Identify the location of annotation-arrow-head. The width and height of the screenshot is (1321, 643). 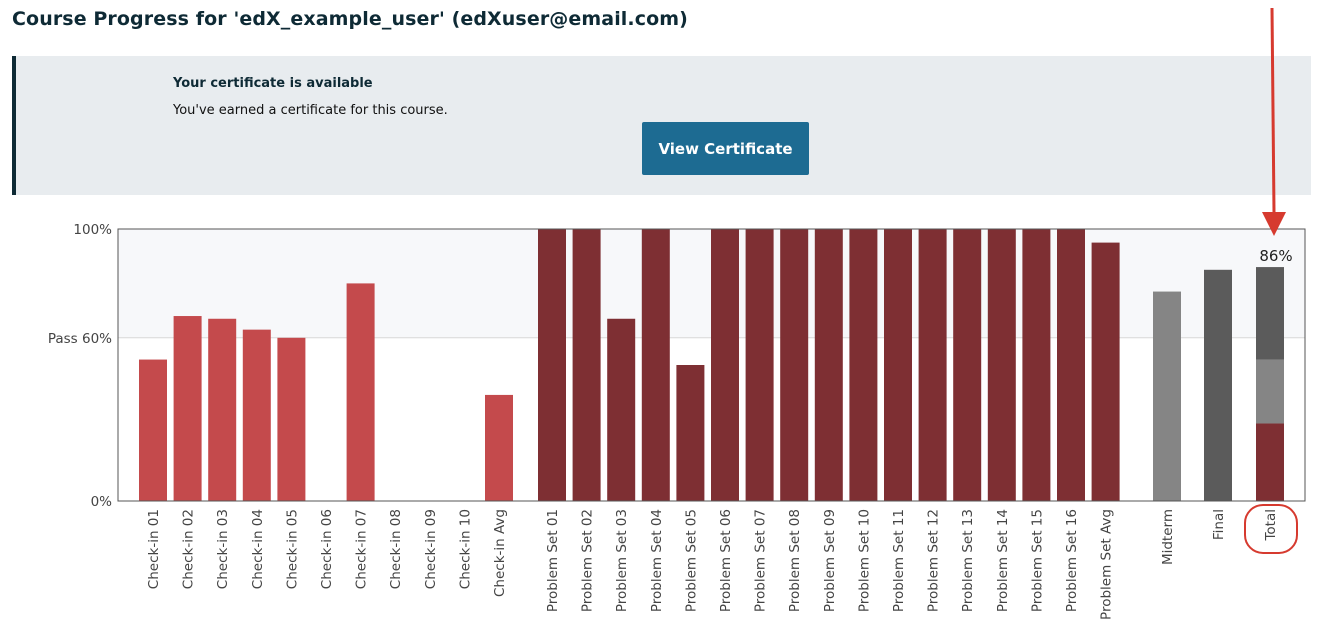
(1274, 224).